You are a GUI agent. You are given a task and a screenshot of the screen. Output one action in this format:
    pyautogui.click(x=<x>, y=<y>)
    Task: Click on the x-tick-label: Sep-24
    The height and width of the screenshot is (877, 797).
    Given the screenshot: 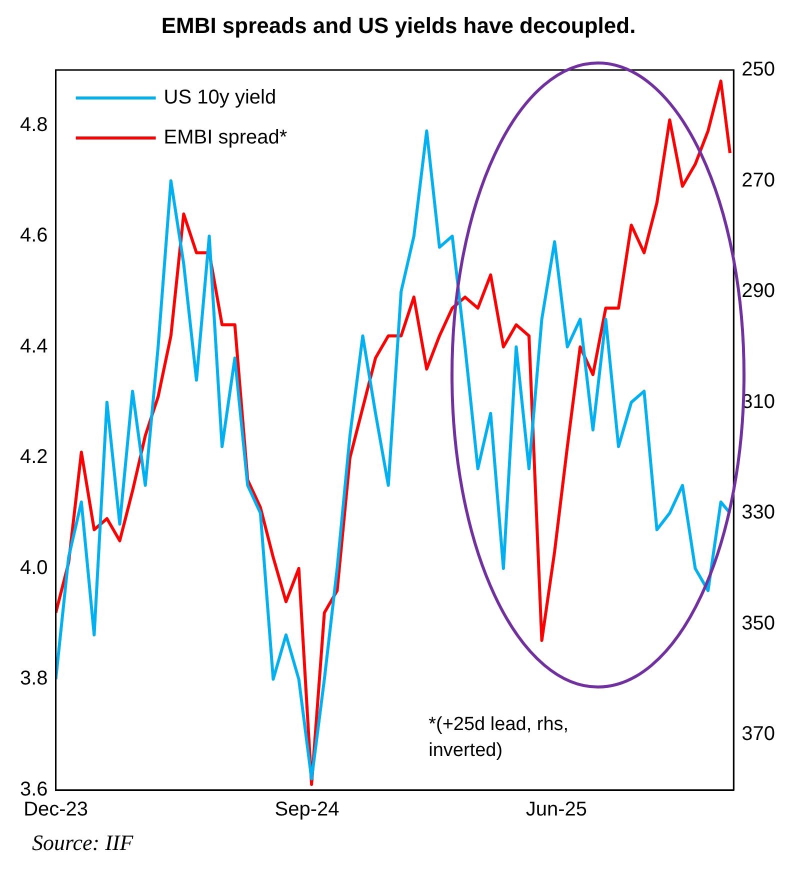 What is the action you would take?
    pyautogui.click(x=307, y=809)
    